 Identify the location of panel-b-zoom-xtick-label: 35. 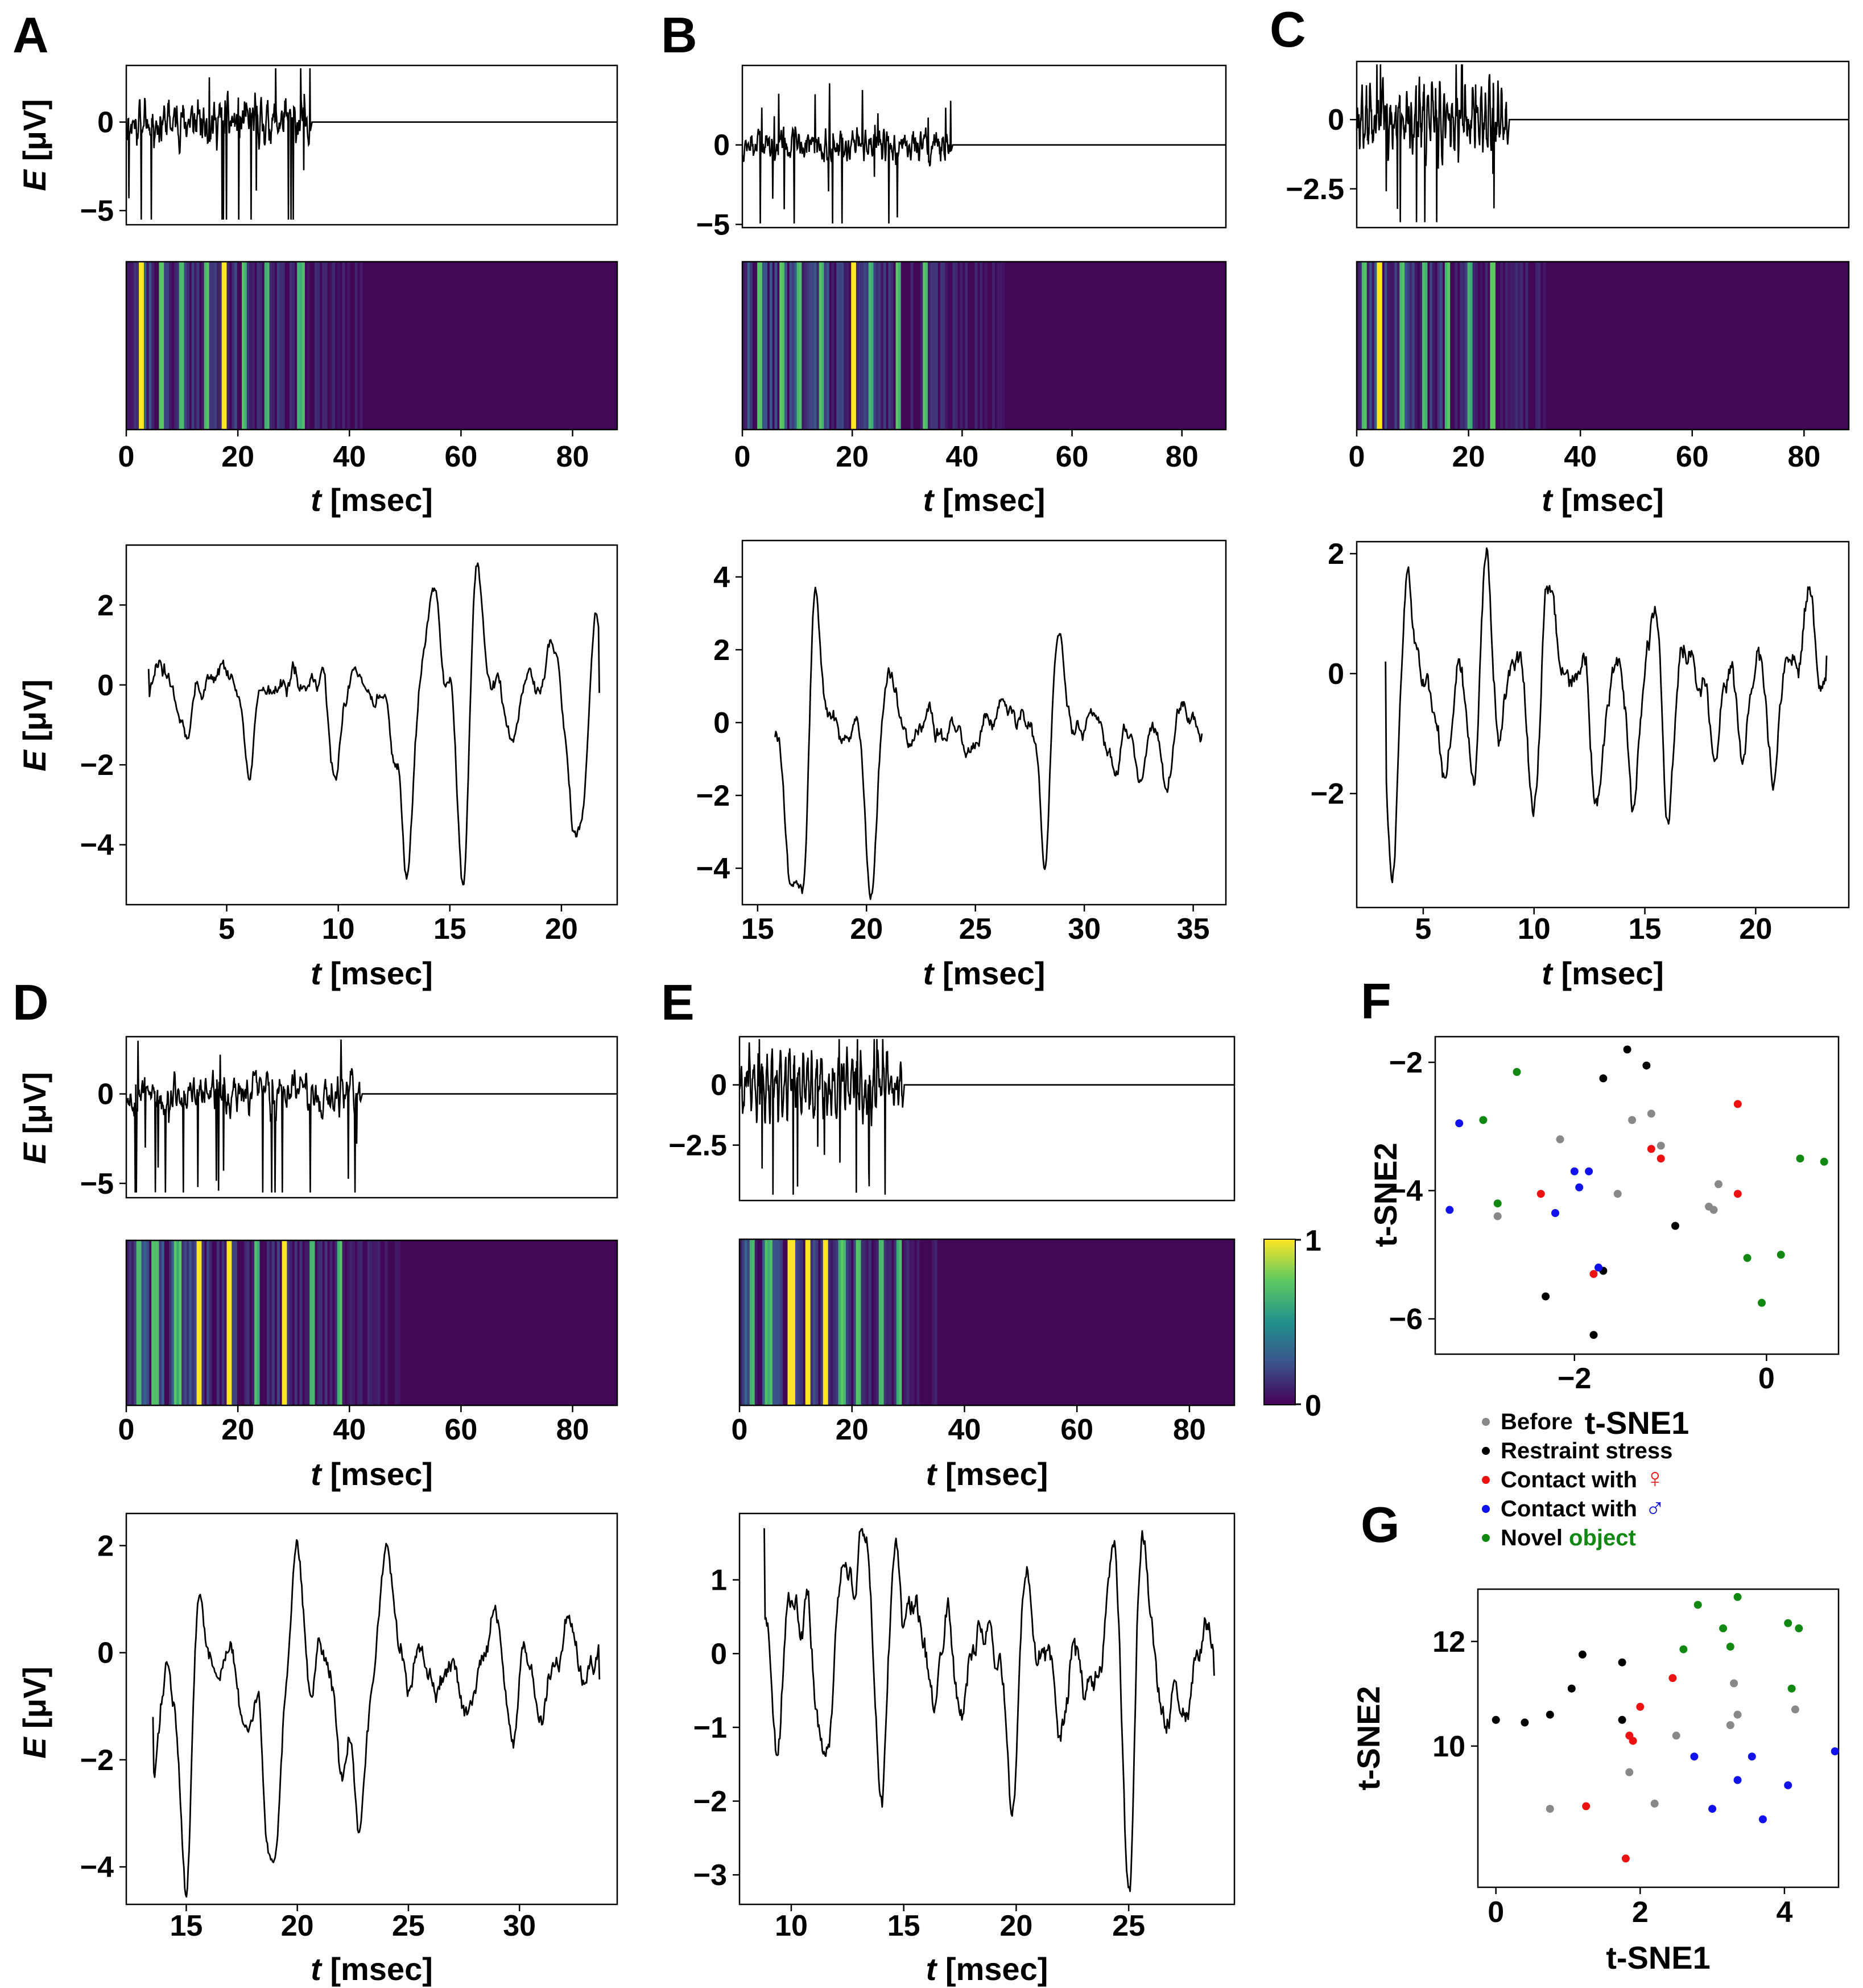
(1194, 929).